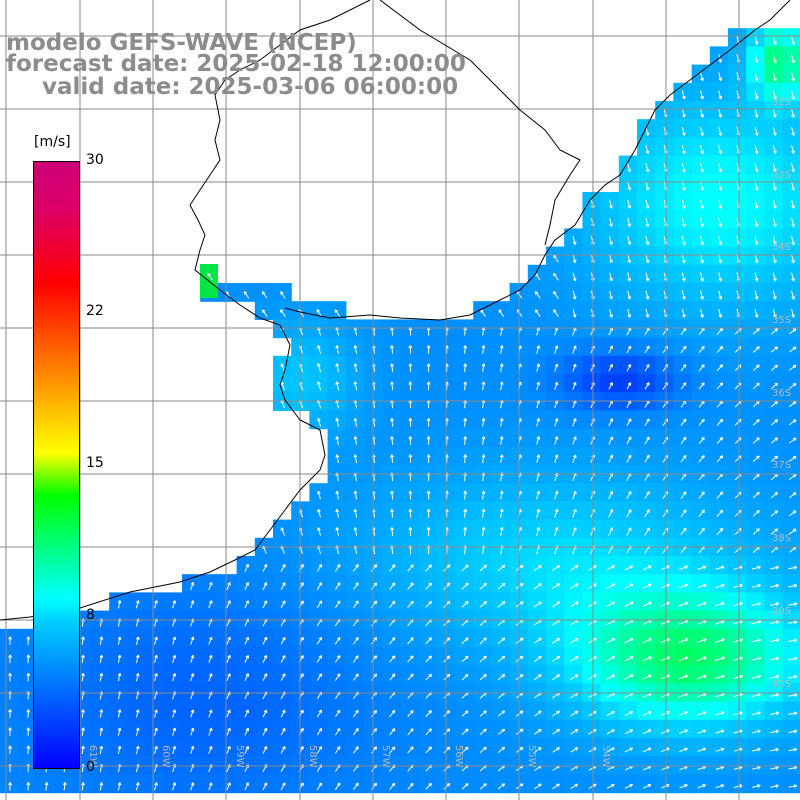 The width and height of the screenshot is (800, 800). Describe the element at coordinates (90, 615) in the screenshot. I see `colorbar-tick-8: 8` at that location.